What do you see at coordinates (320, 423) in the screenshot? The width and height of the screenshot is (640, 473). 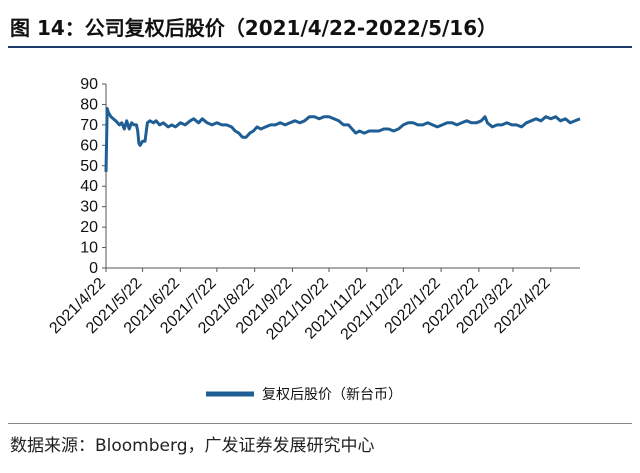 I see `footer-rule` at bounding box center [320, 423].